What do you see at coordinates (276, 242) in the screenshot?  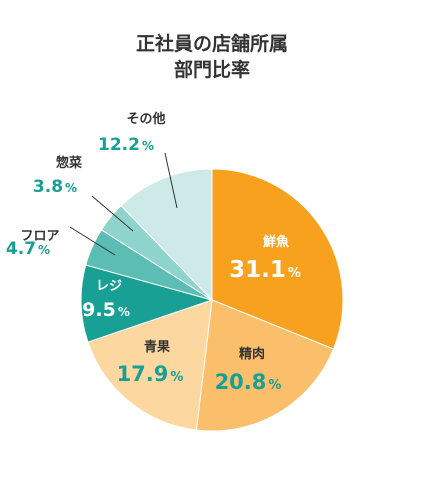 I see `slice-name-label-1: 鮮魚` at bounding box center [276, 242].